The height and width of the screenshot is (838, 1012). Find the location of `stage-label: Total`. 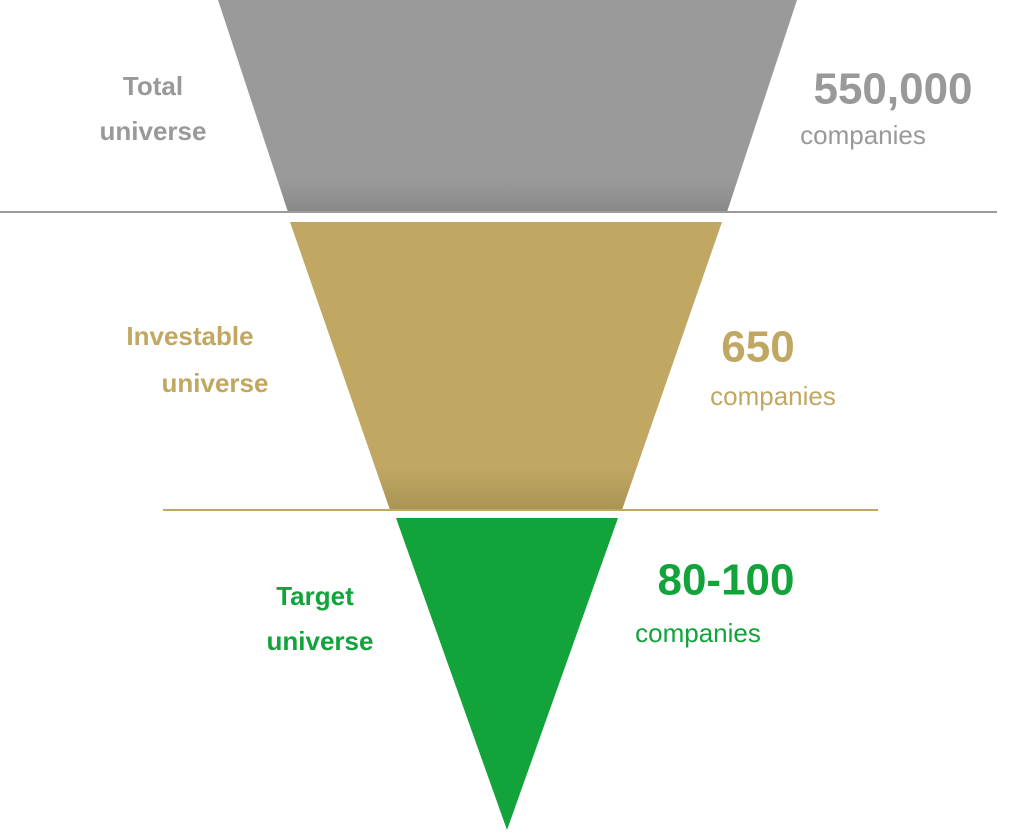

stage-label: Total is located at coordinates (153, 86).